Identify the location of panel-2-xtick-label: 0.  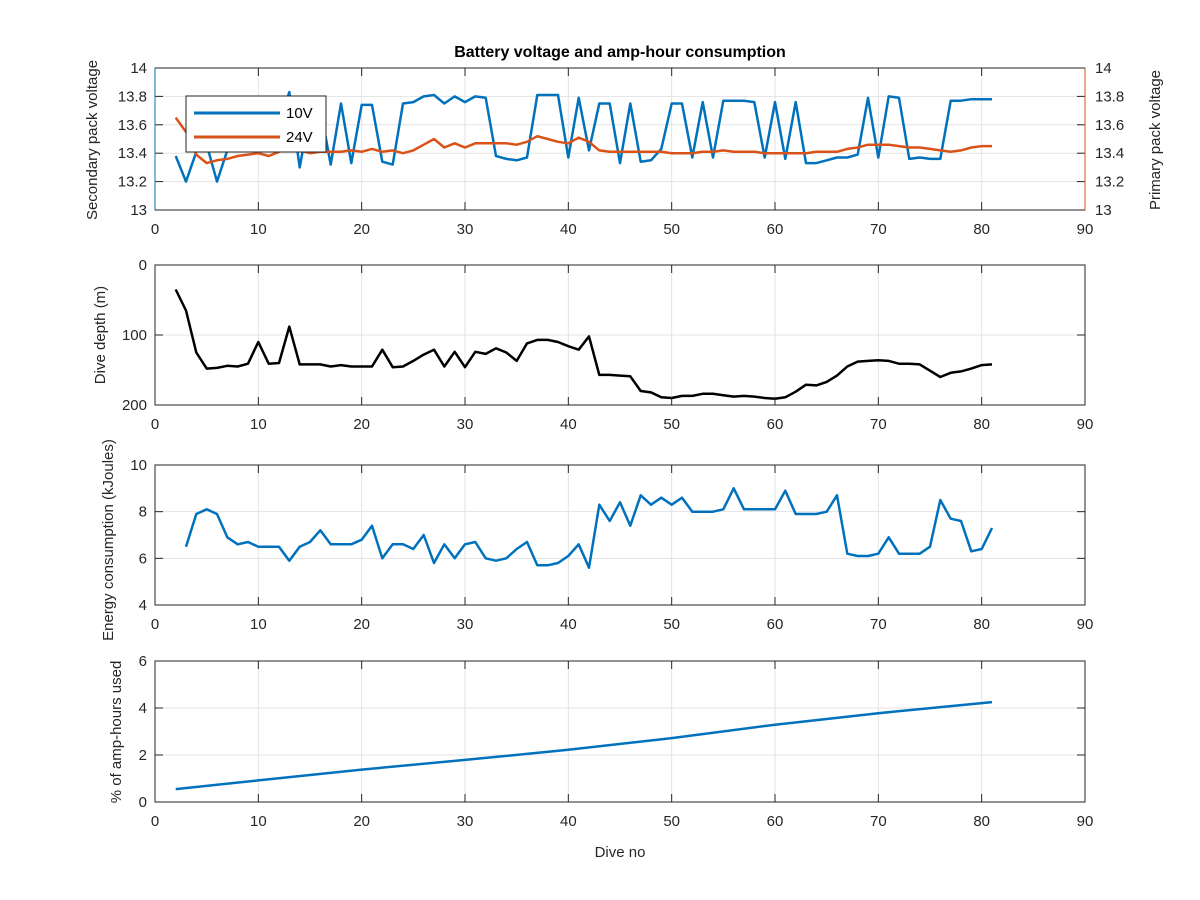
(155, 424).